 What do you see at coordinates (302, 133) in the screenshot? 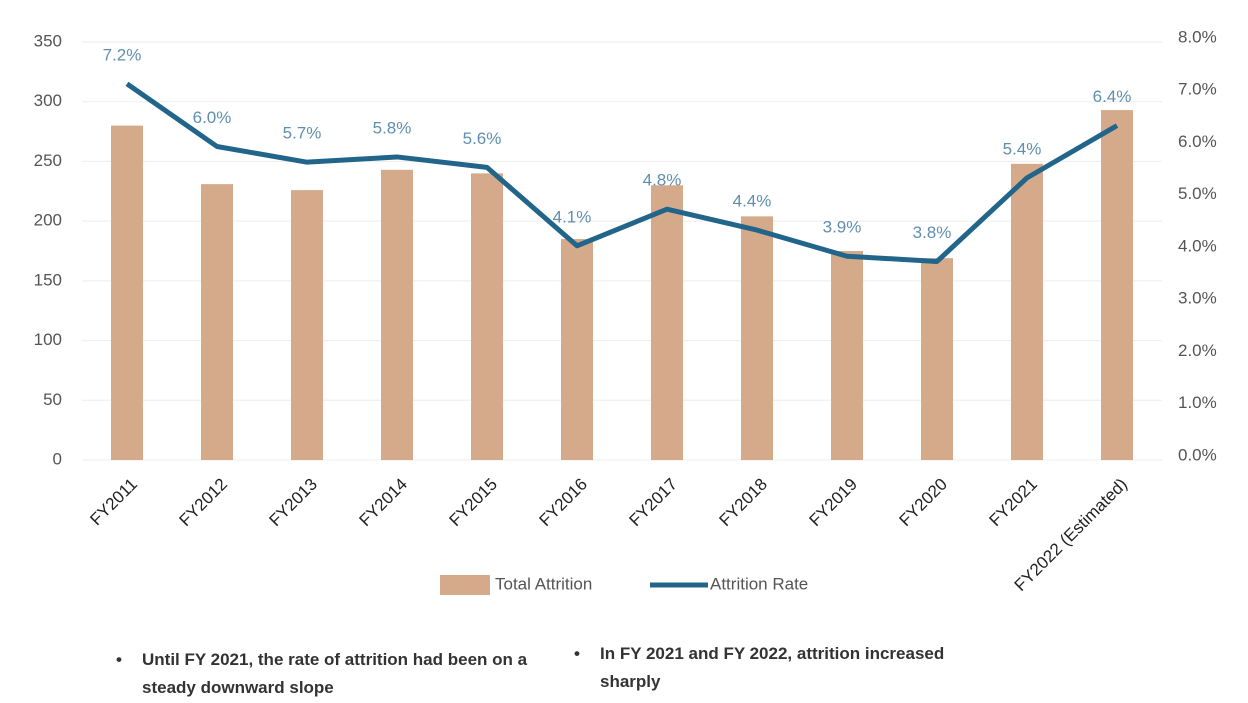
I see `data-label: 5.7%` at bounding box center [302, 133].